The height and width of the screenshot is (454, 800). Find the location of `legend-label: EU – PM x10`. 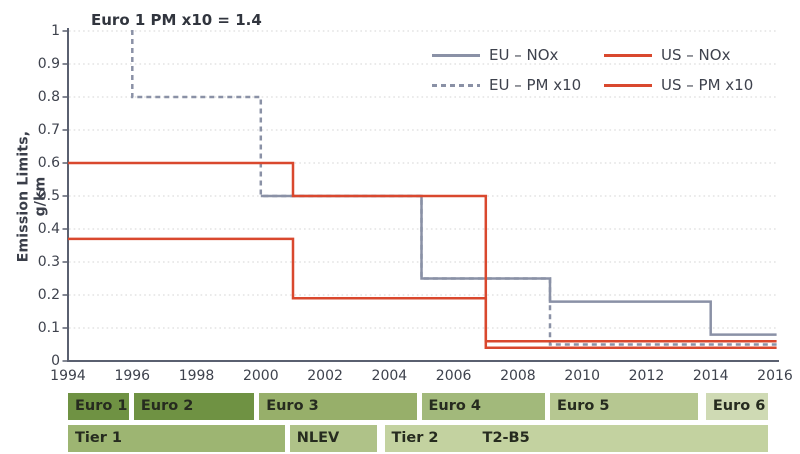

legend-label: EU – PM x10 is located at coordinates (535, 85).